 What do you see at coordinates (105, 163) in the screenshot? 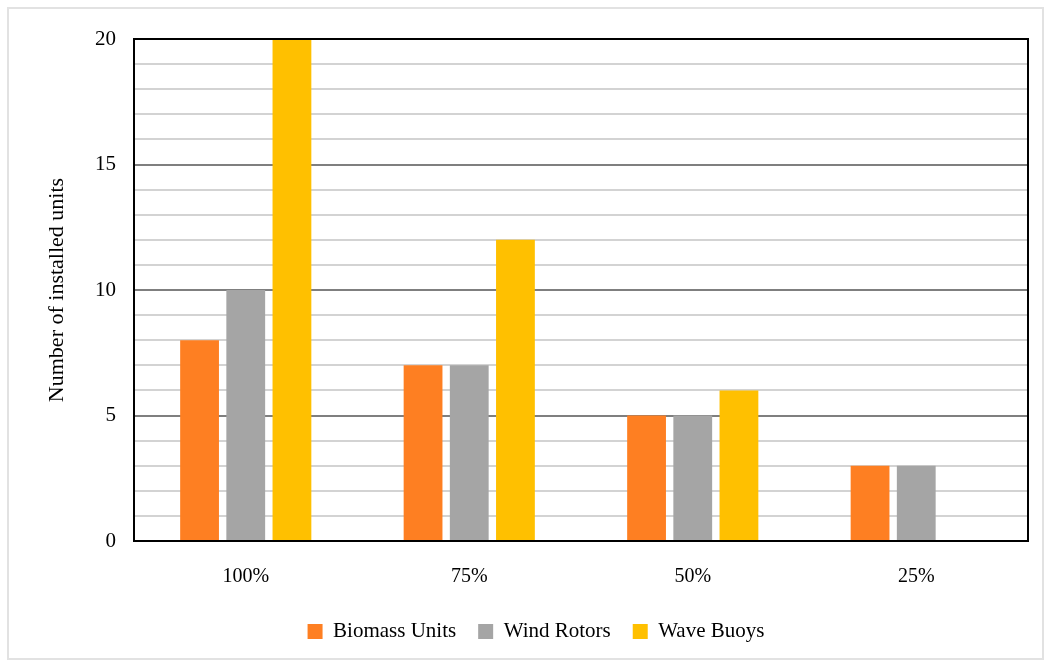
I see `y-tick-label: 15` at bounding box center [105, 163].